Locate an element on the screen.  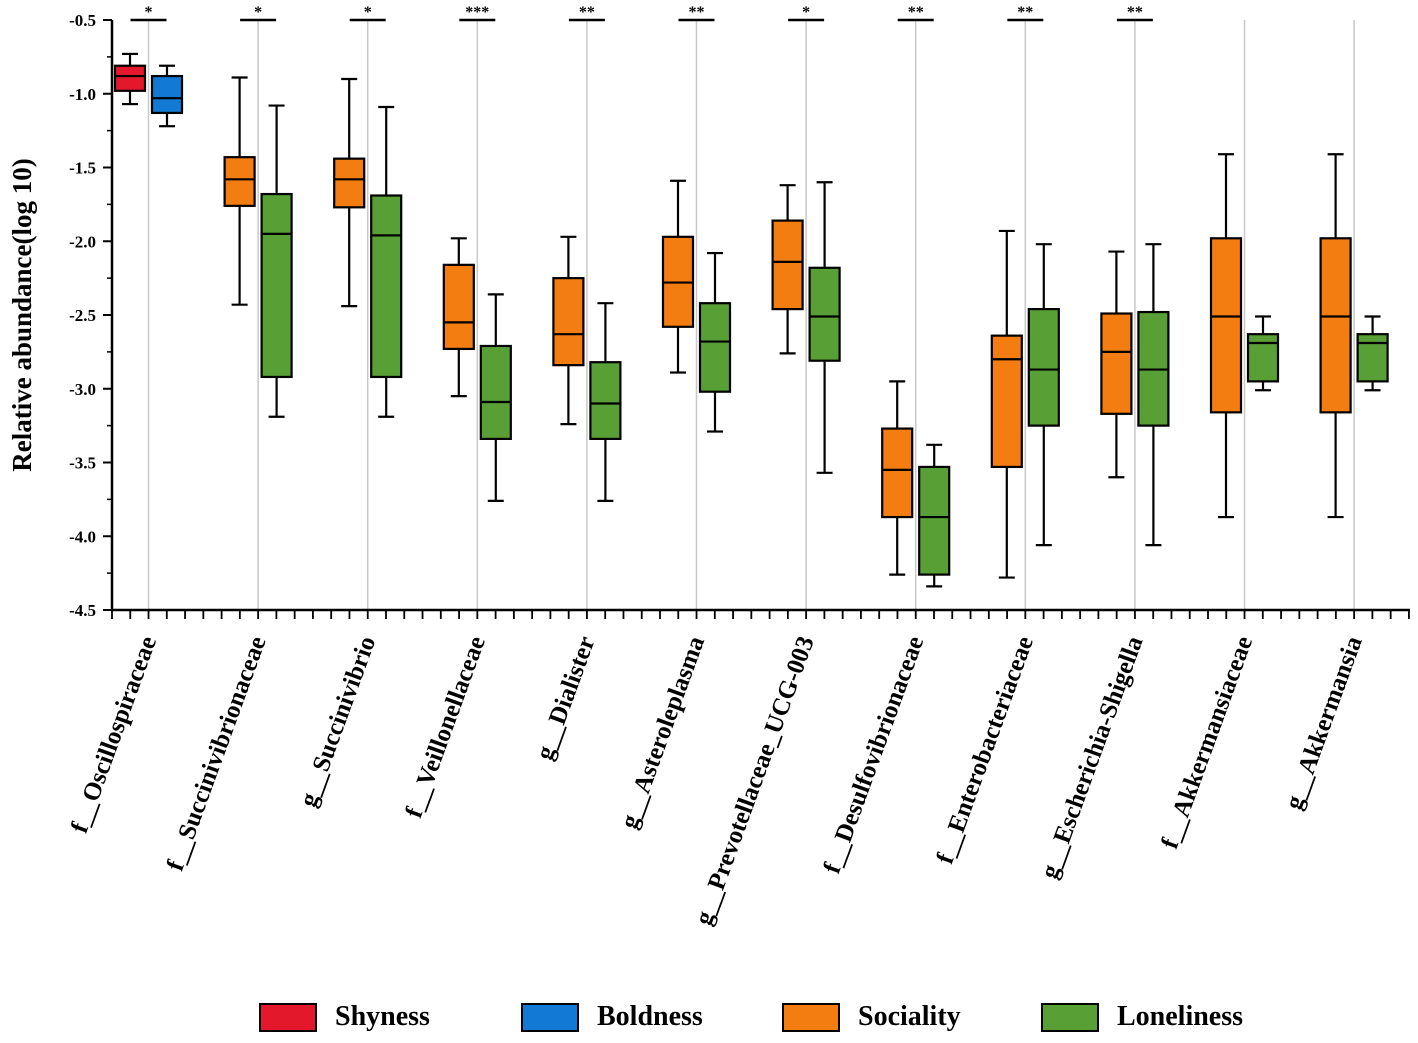
x-category-label: g__Dialister is located at coordinates (566, 698).